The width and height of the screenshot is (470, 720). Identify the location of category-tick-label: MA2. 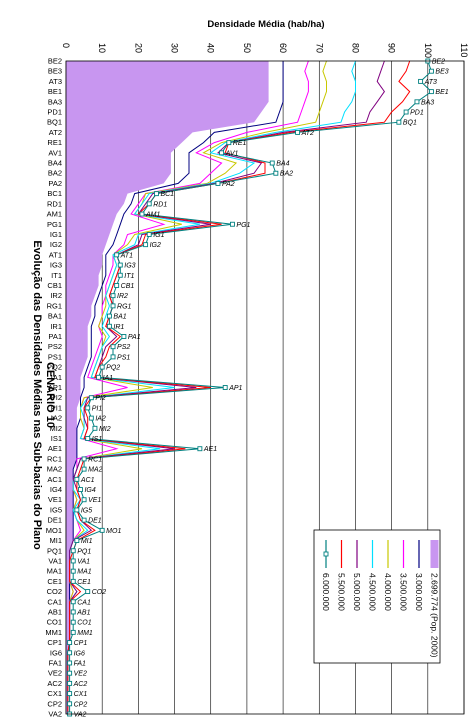
(54, 469).